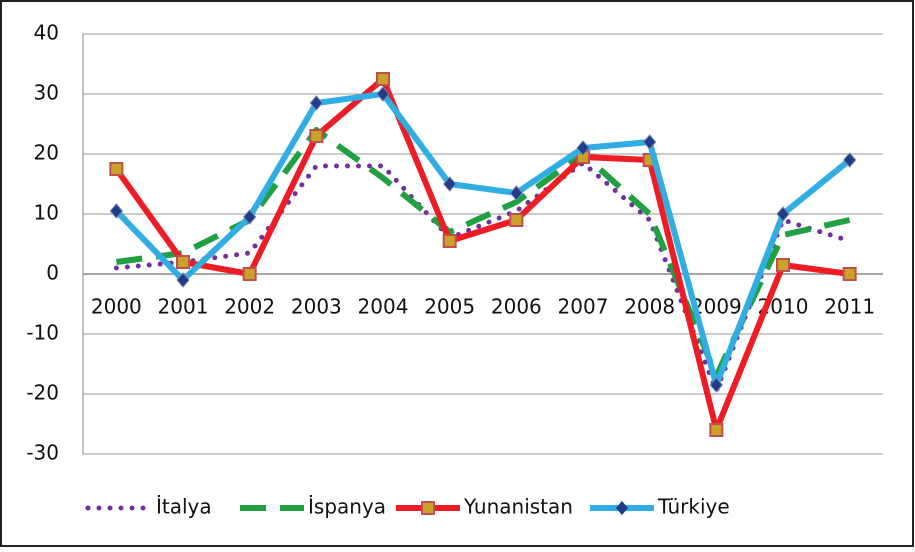 Image resolution: width=915 pixels, height=552 pixels. Describe the element at coordinates (449, 307) in the screenshot. I see `x-tick-label: 2005` at that location.